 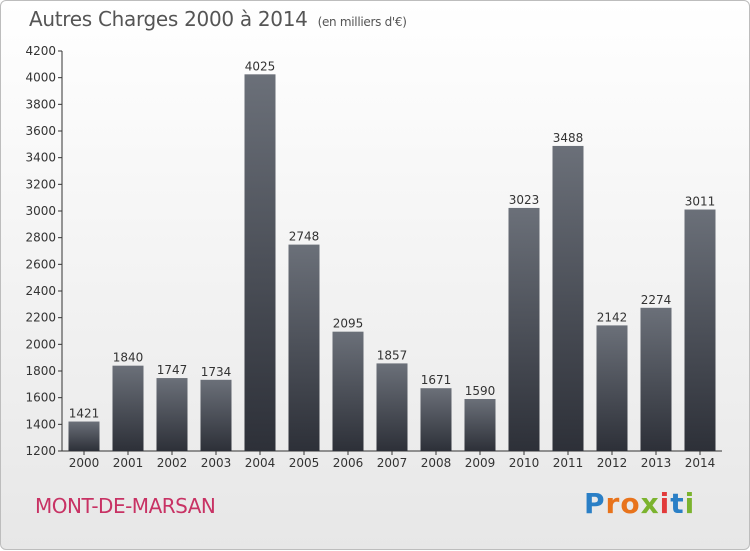 What do you see at coordinates (40, 398) in the screenshot?
I see `y-tick-label: 1600` at bounding box center [40, 398].